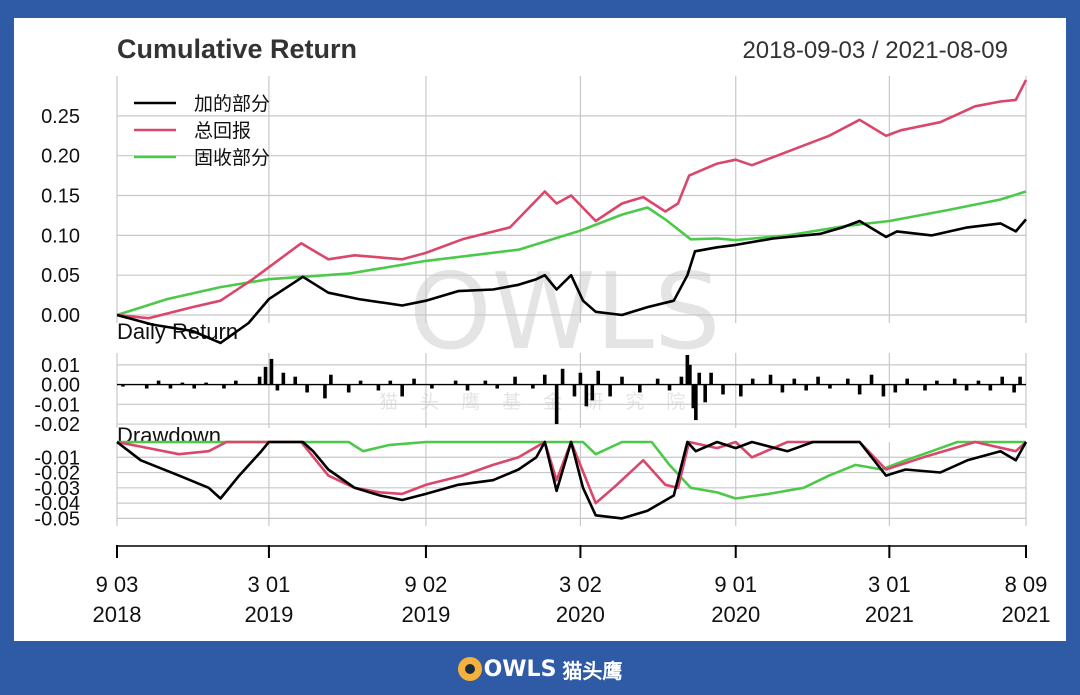  What do you see at coordinates (117, 614) in the screenshot?
I see `x-tick-label-year: 2018` at bounding box center [117, 614].